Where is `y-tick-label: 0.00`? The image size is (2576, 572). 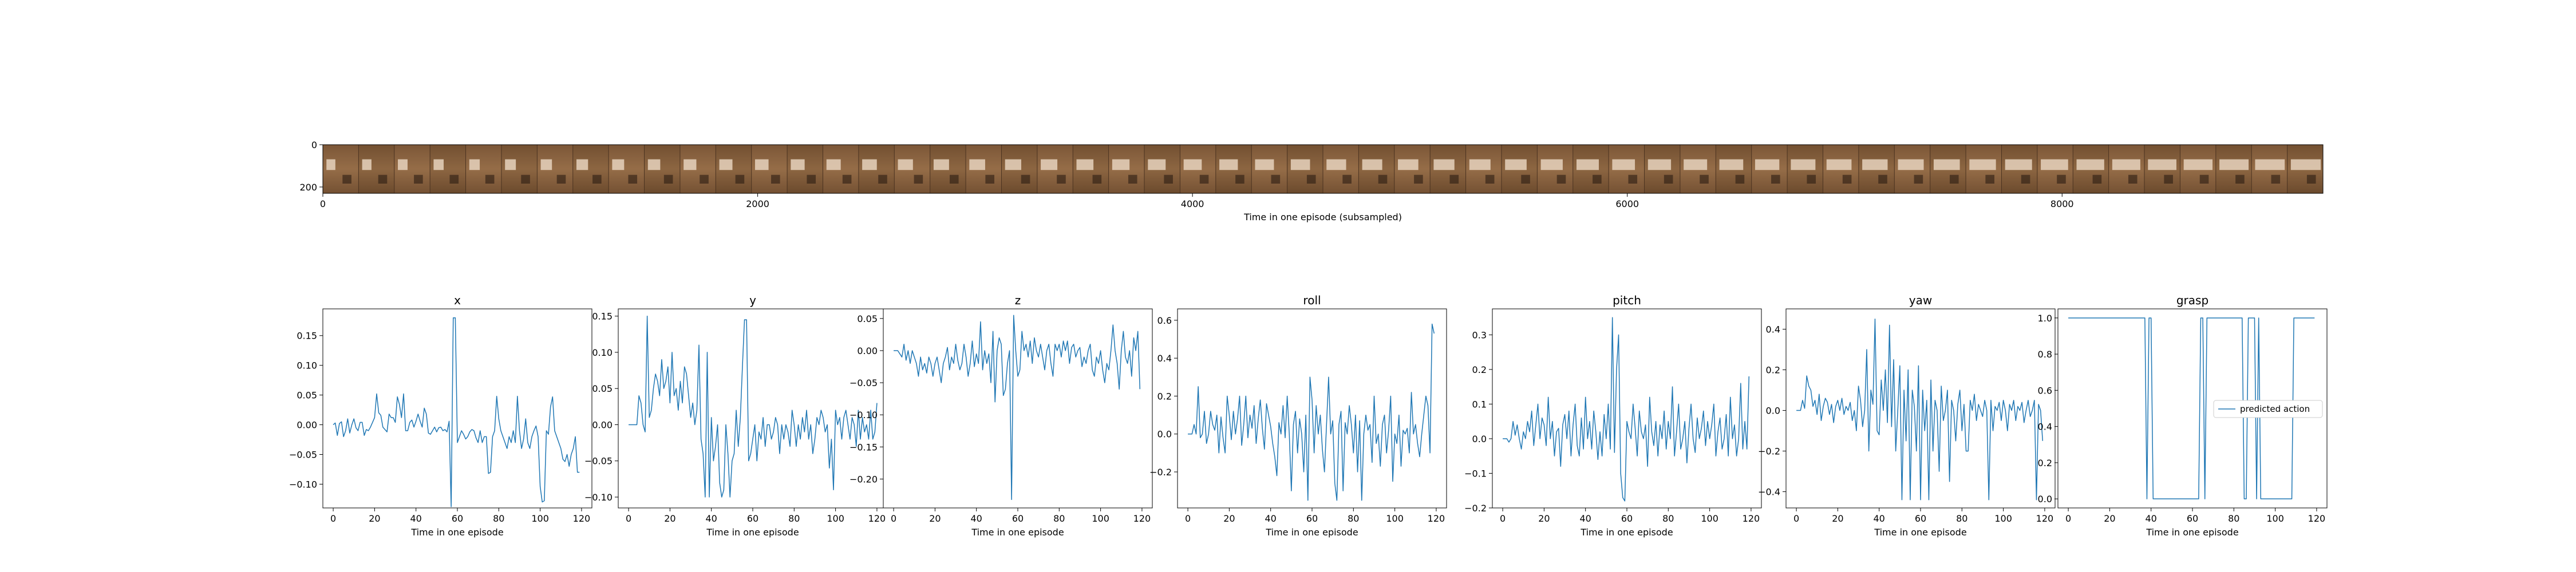 y-tick-label: 0.00 is located at coordinates (307, 425).